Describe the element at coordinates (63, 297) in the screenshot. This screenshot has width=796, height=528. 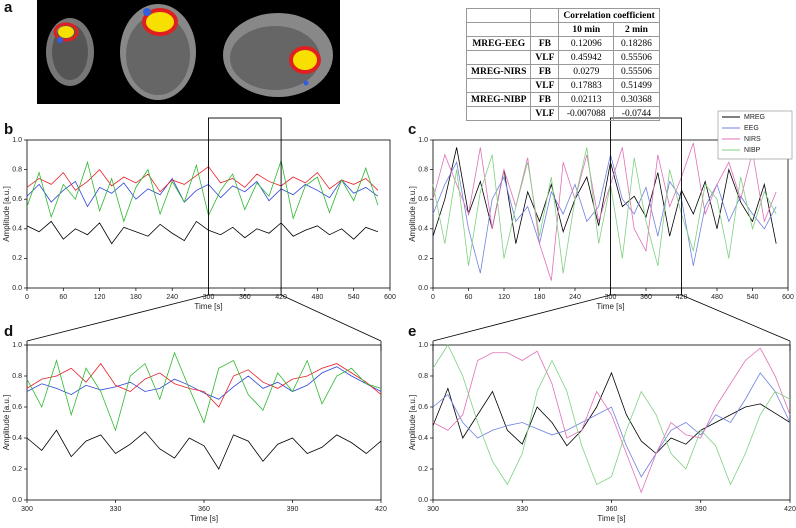
I see `x-tick-label: 60` at that location.